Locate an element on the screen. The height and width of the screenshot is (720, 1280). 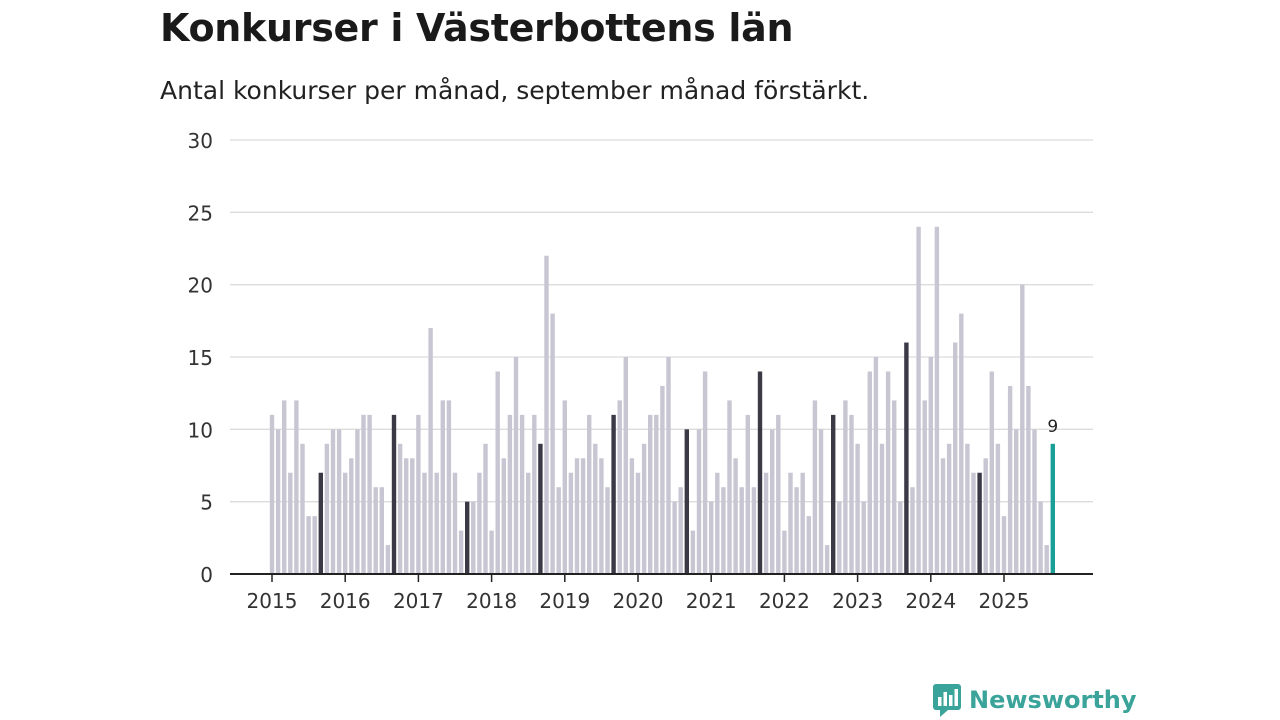
newsworthy-logo-icon is located at coordinates (947, 700).